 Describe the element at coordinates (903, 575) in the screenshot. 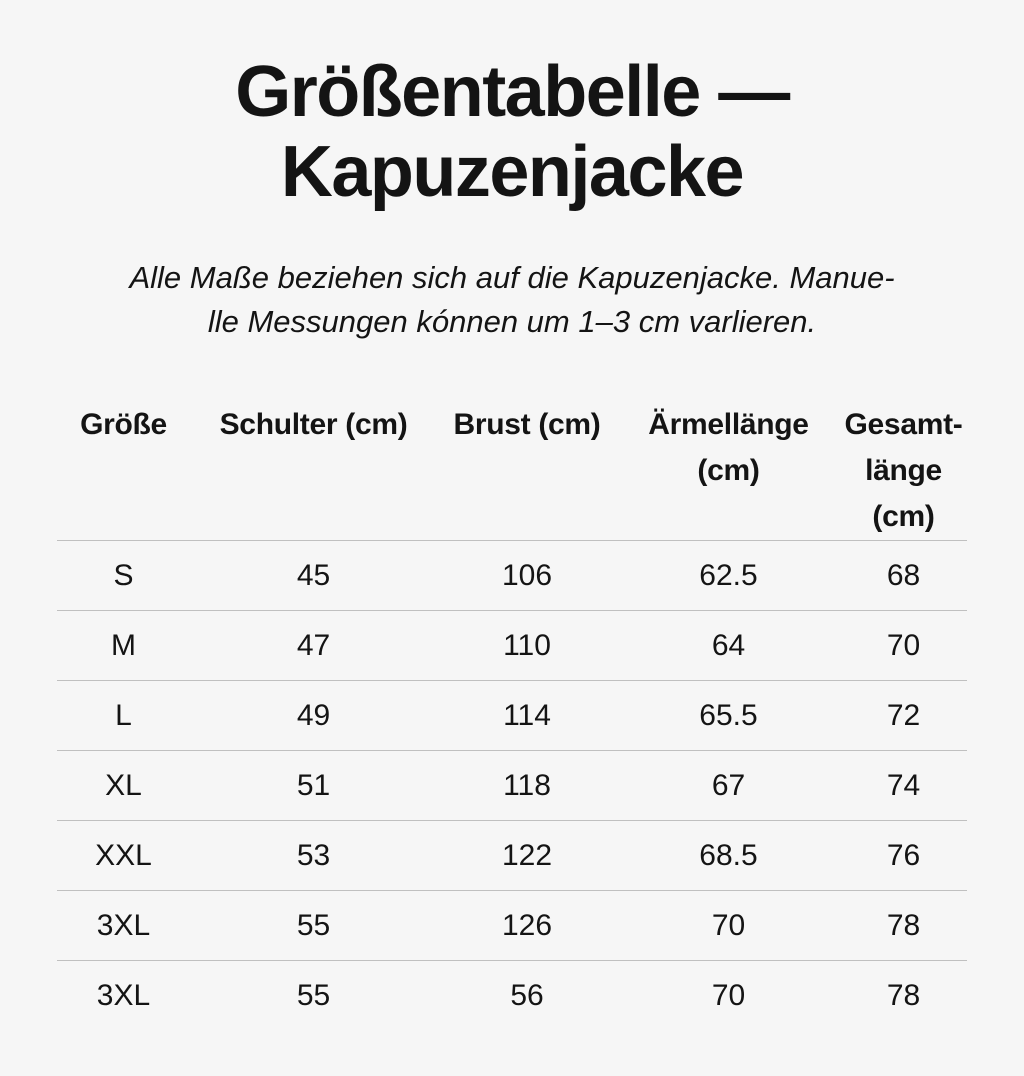

I see `cell-length: 68` at that location.